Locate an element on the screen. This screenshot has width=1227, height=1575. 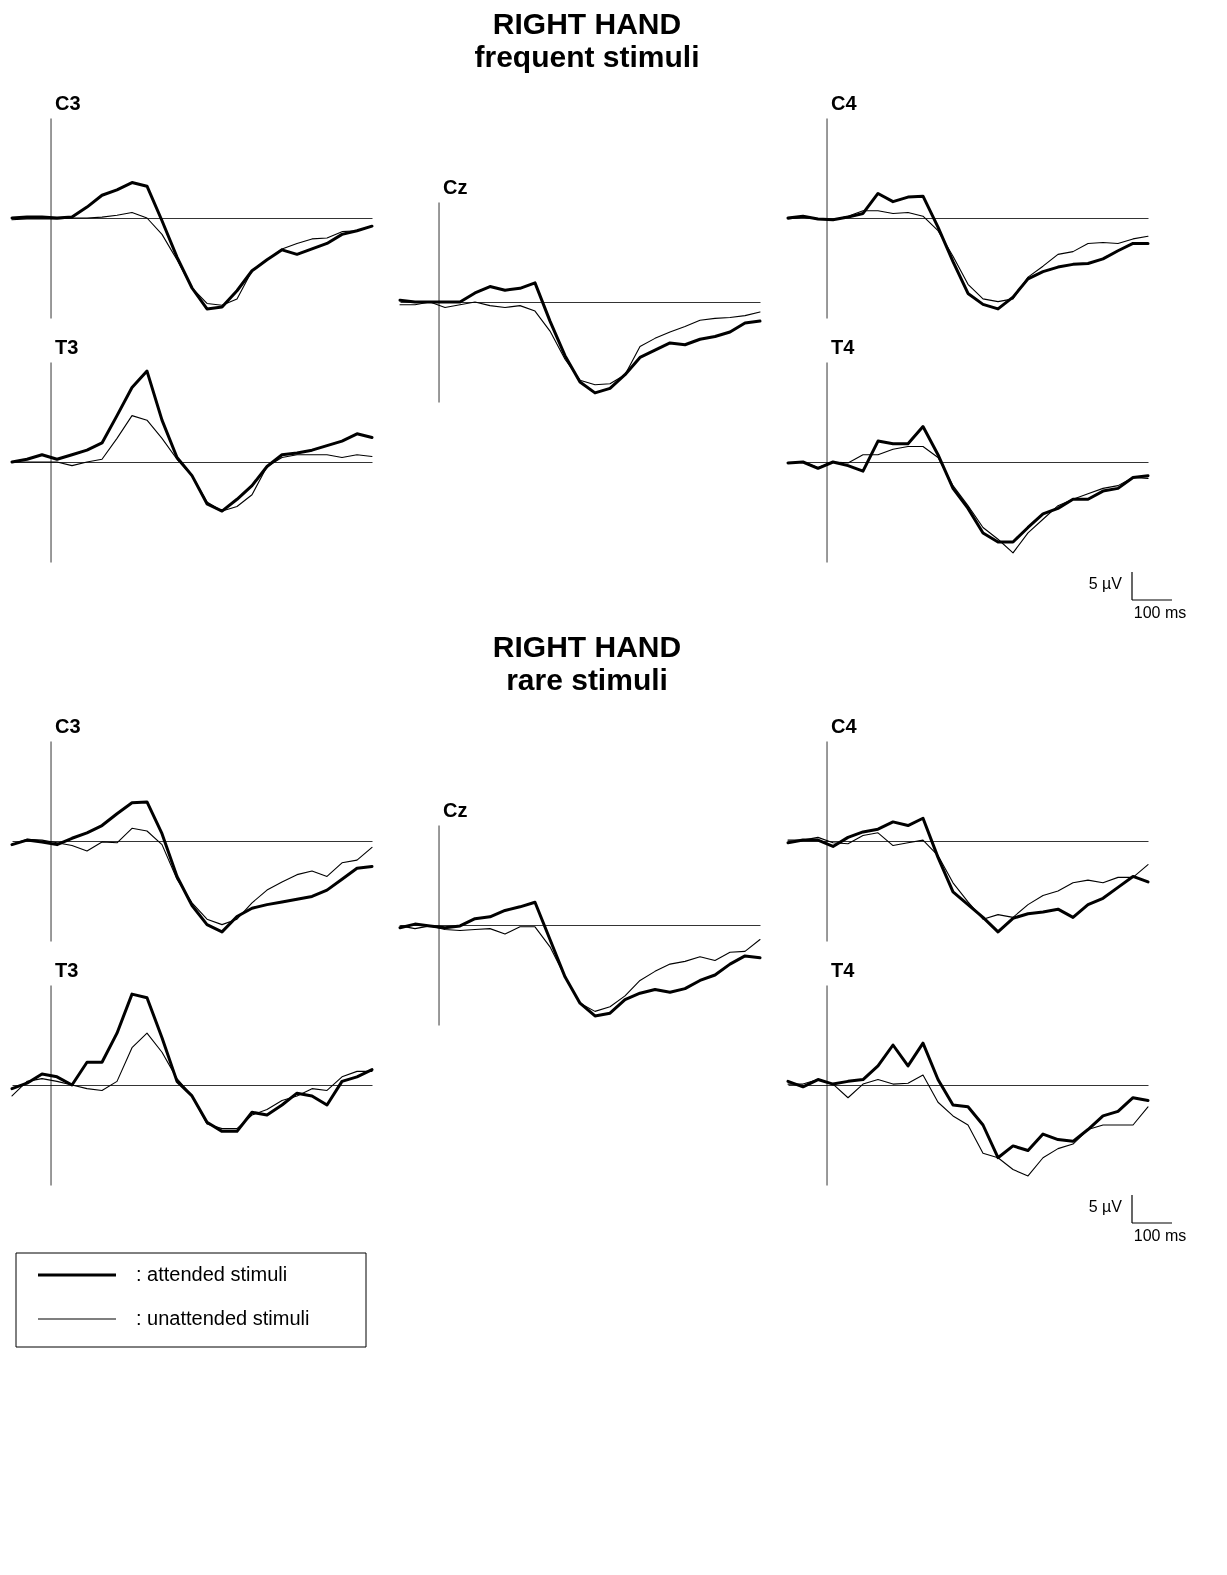
text: rare stimuli is located at coordinates (587, 679).